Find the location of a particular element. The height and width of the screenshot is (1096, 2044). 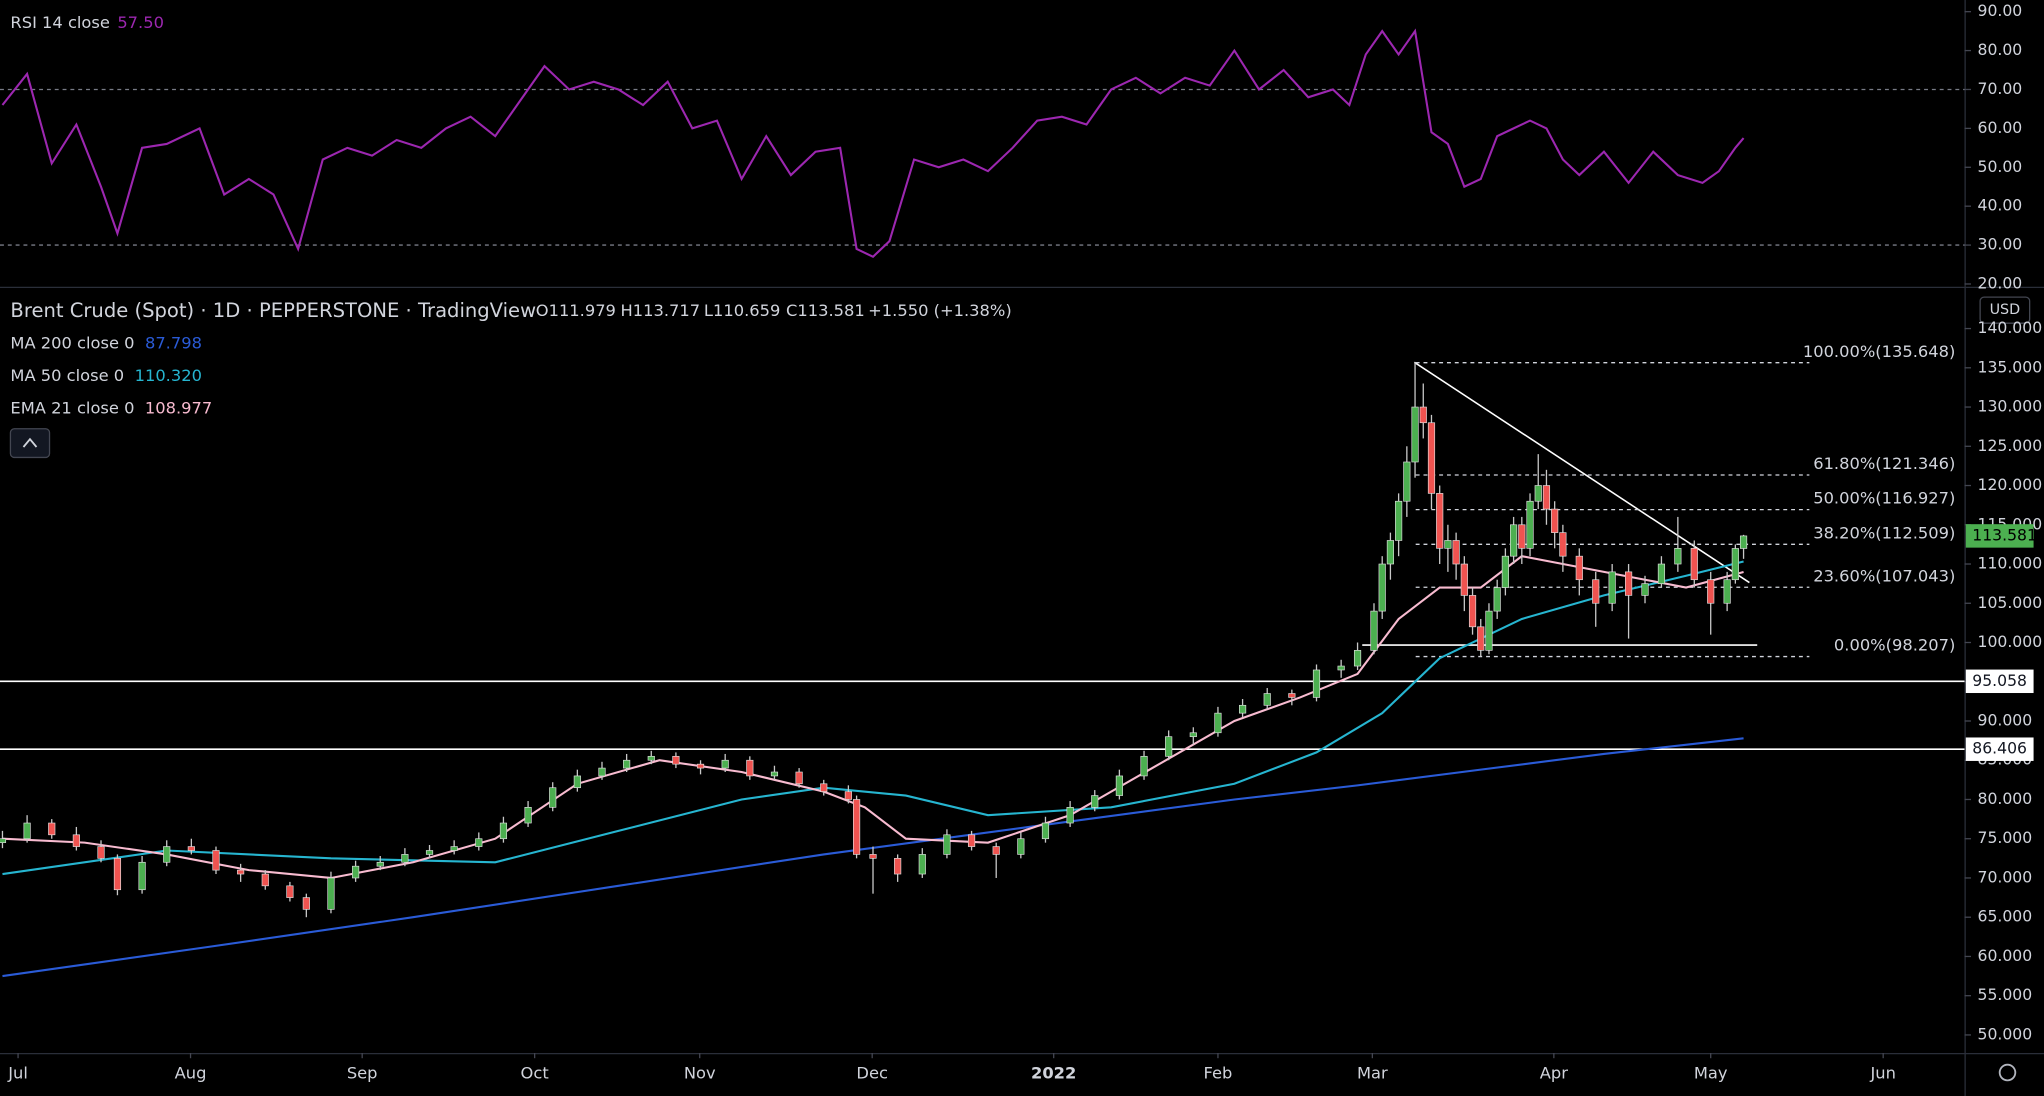

y-tick-label: 70.00 is located at coordinates (2000, 88).